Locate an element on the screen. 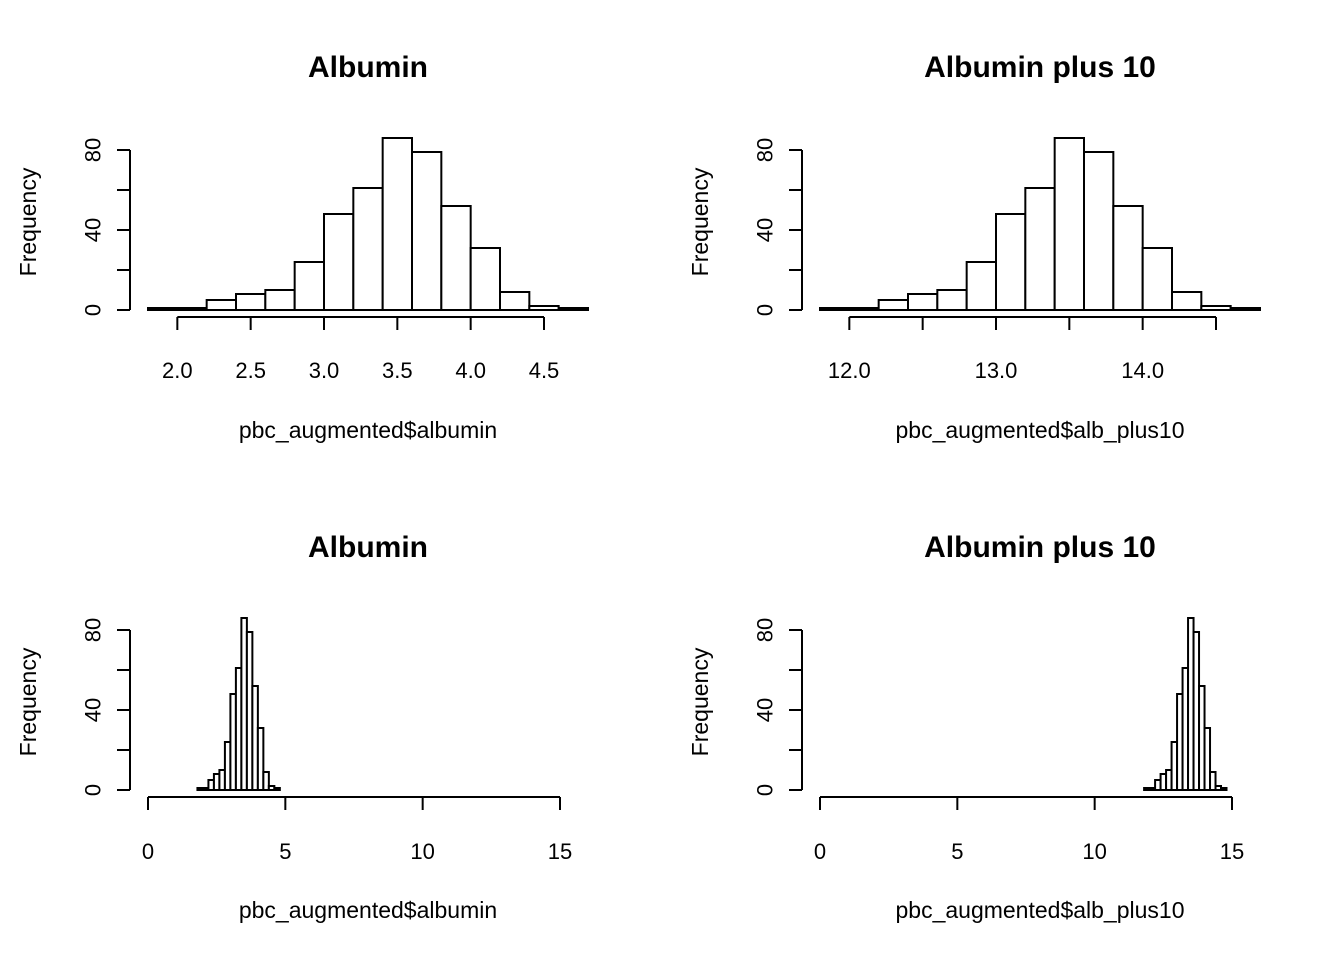 The height and width of the screenshot is (960, 1344). x-tick-label: 3.5 is located at coordinates (397, 370).